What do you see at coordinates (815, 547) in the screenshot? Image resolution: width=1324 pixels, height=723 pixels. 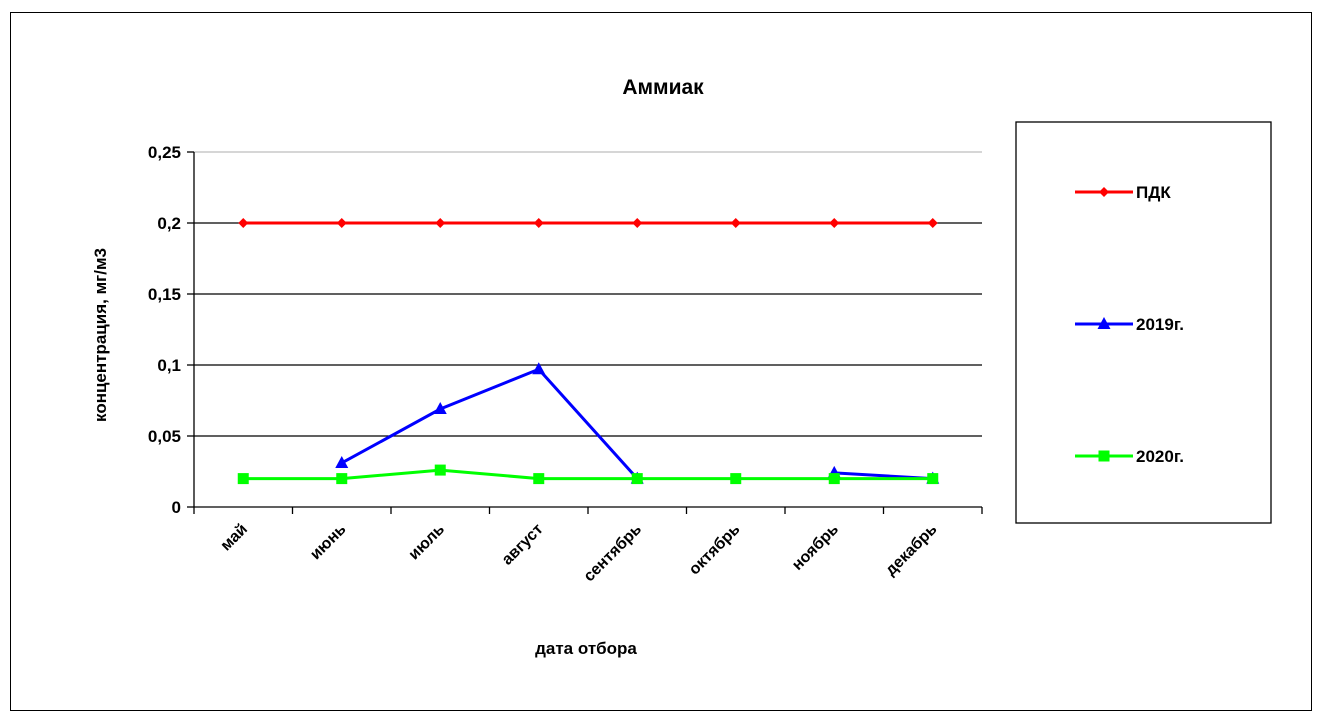 I see `x-tick-label: ноябрь` at bounding box center [815, 547].